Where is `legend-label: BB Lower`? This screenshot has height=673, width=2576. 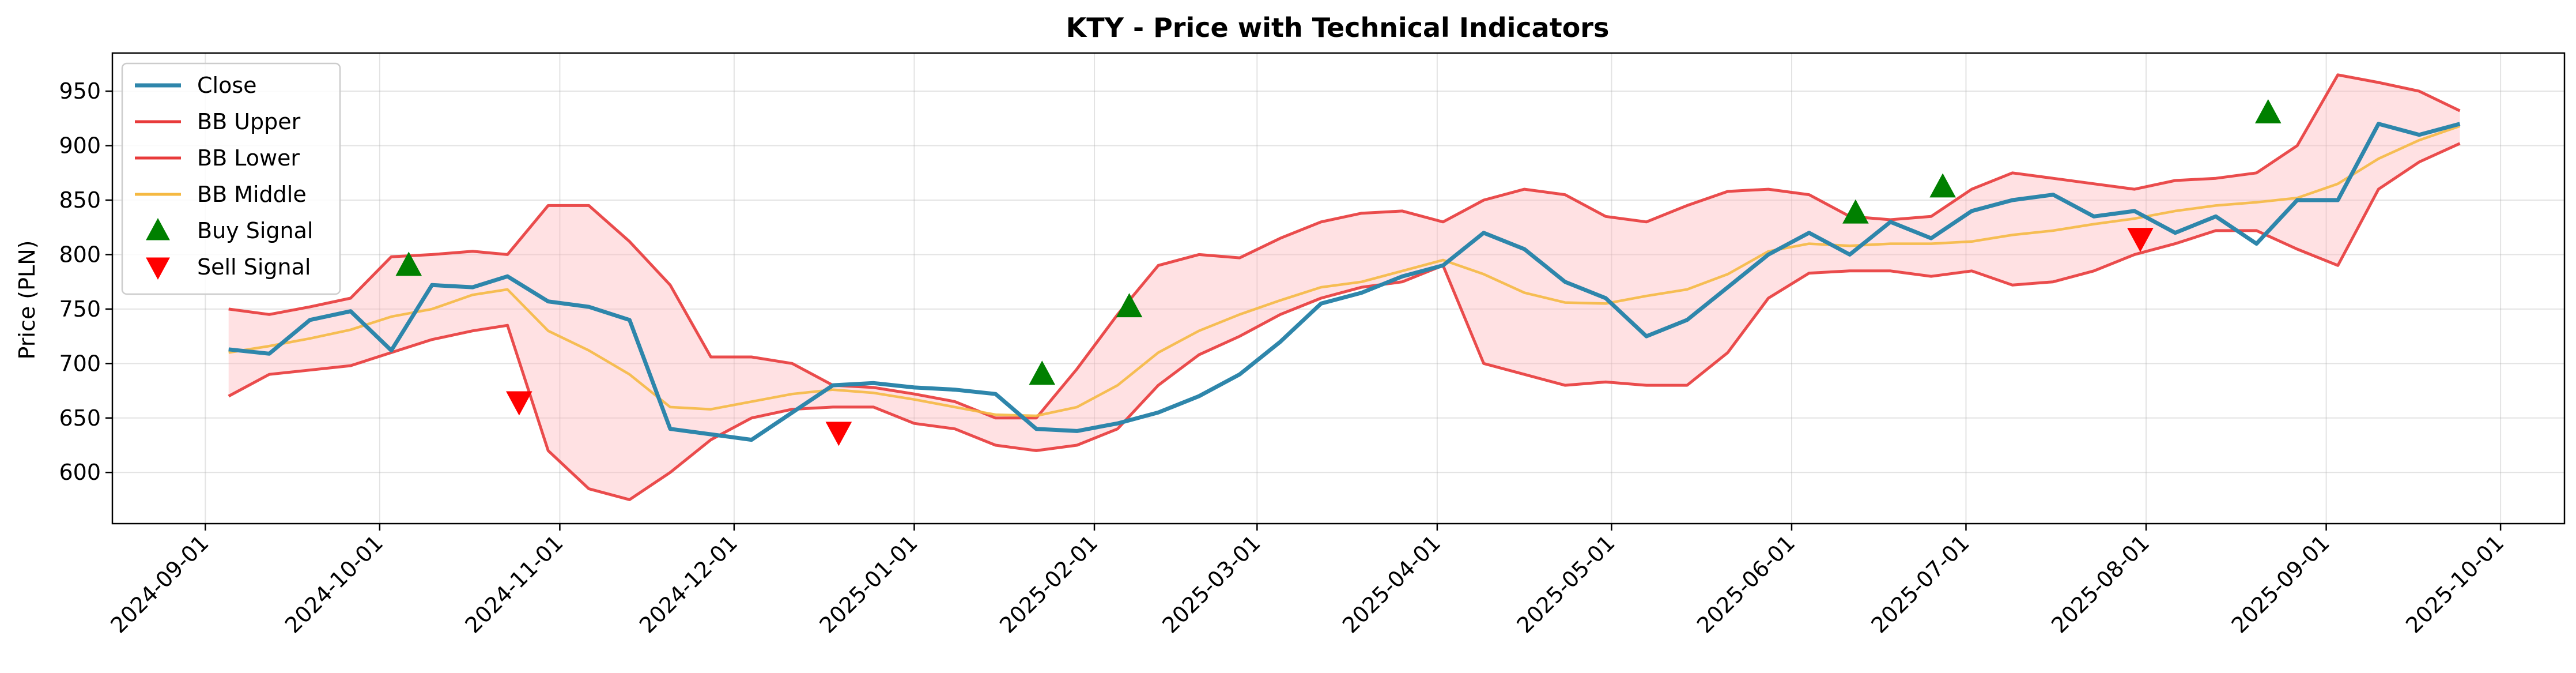 legend-label: BB Lower is located at coordinates (249, 158).